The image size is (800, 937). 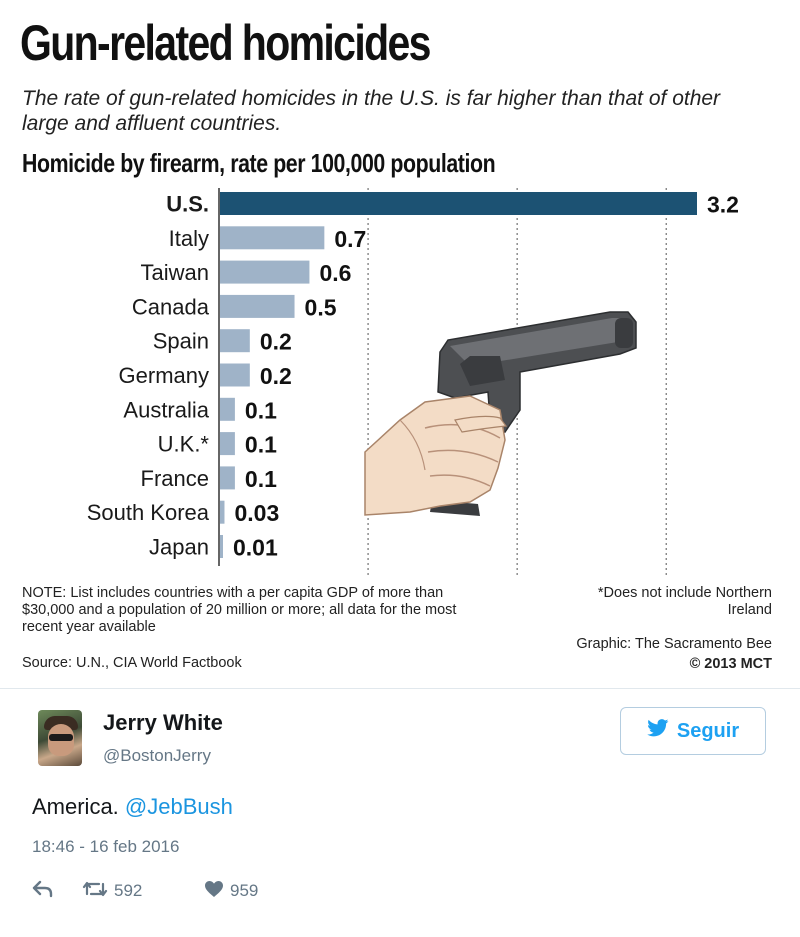 I want to click on category-label: Spain, so click(x=181, y=341).